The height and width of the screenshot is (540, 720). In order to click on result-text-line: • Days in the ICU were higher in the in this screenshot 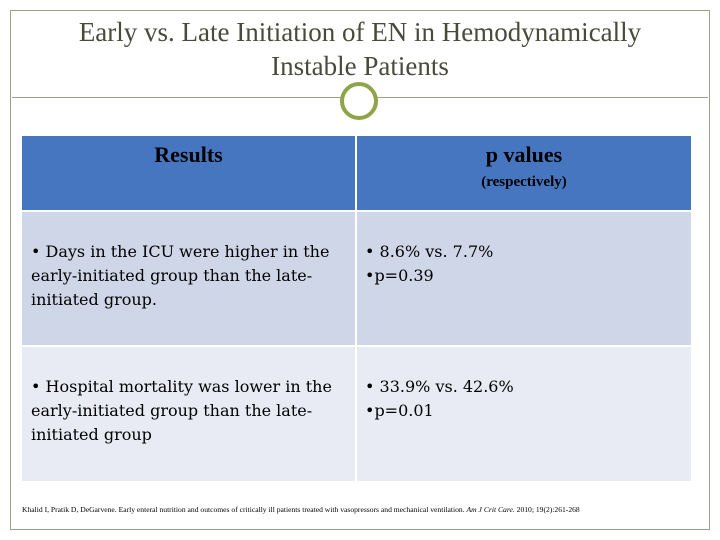, I will do `click(180, 251)`.